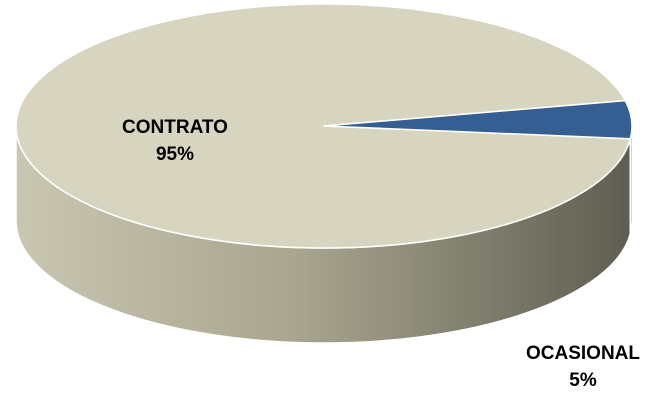  Describe the element at coordinates (631, 179) in the screenshot. I see `slice-side-ocasional` at that location.